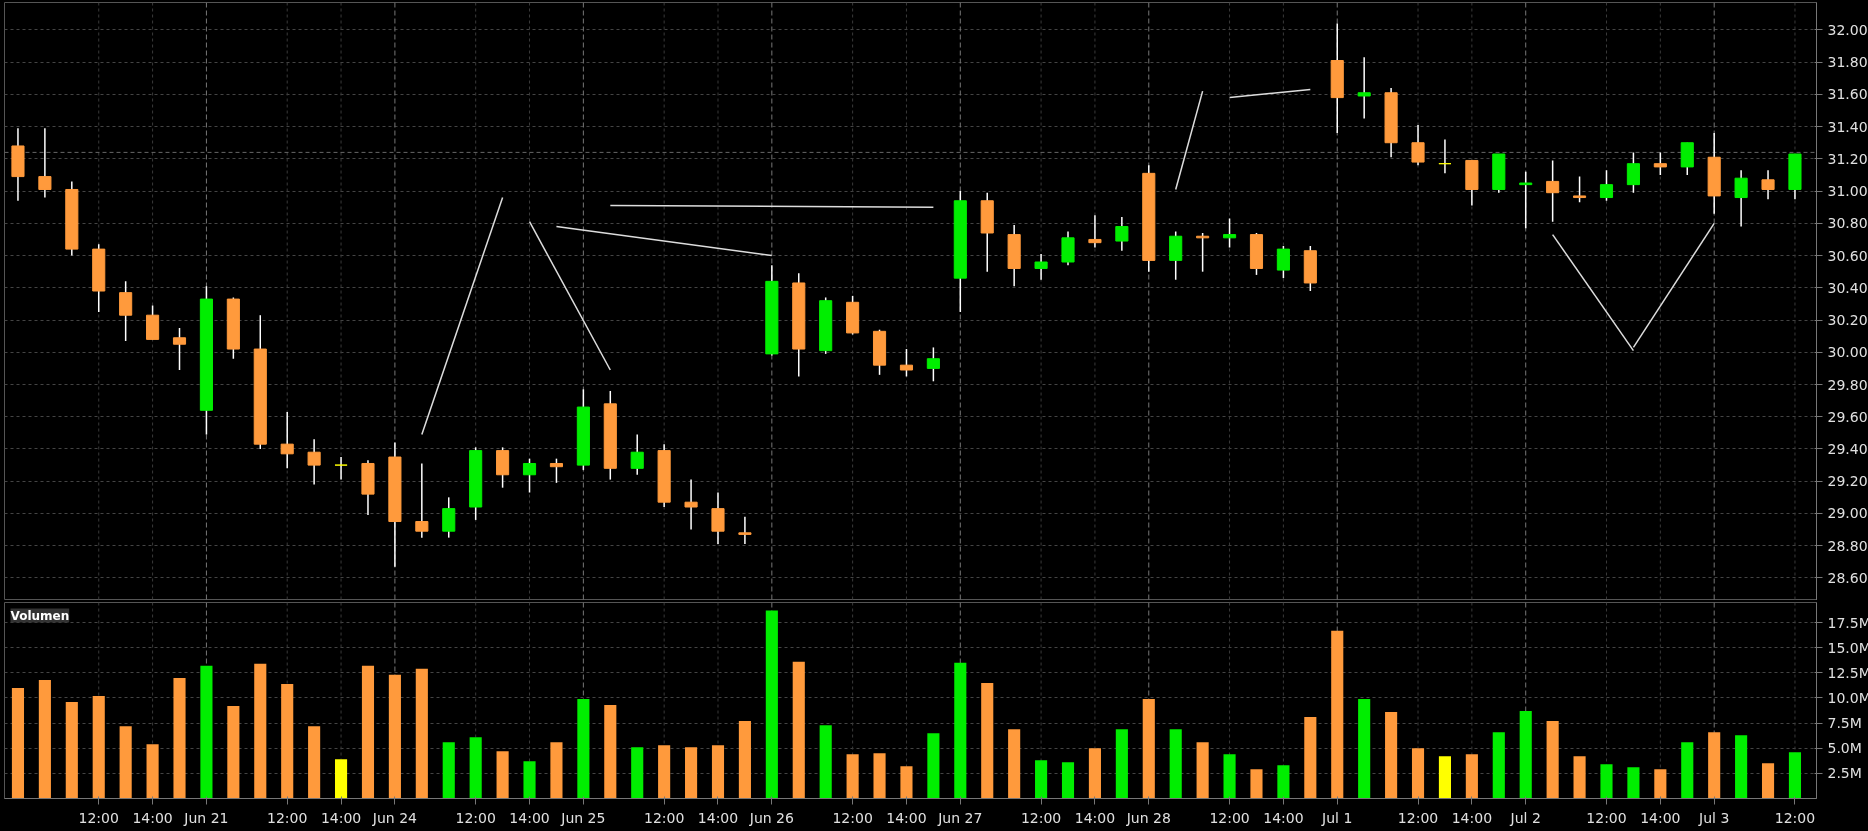 The image size is (1868, 831). What do you see at coordinates (206, 817) in the screenshot?
I see `x-tick-label: Jun 21` at bounding box center [206, 817].